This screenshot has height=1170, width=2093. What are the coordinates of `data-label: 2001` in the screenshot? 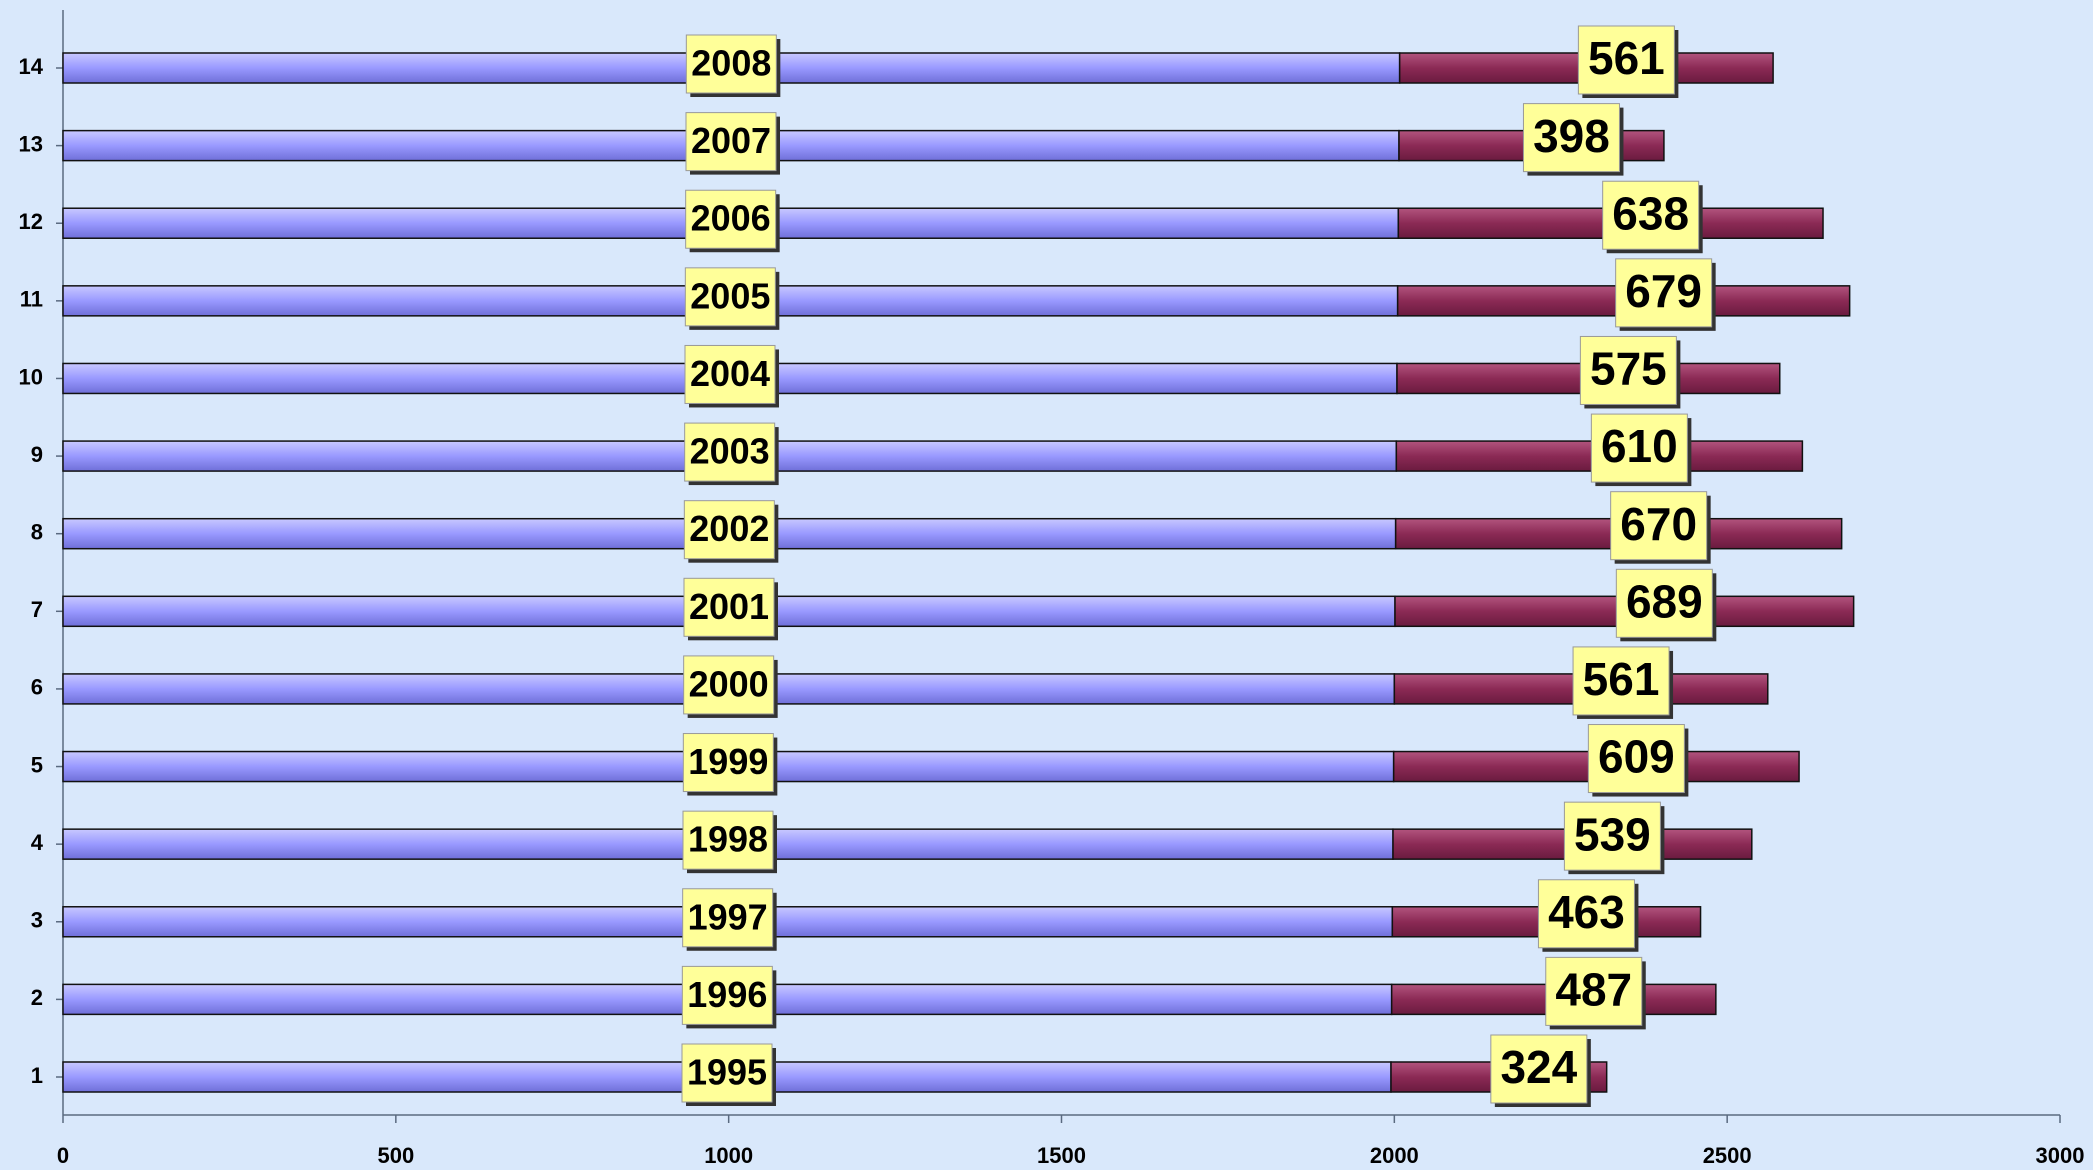 It's located at (729, 606).